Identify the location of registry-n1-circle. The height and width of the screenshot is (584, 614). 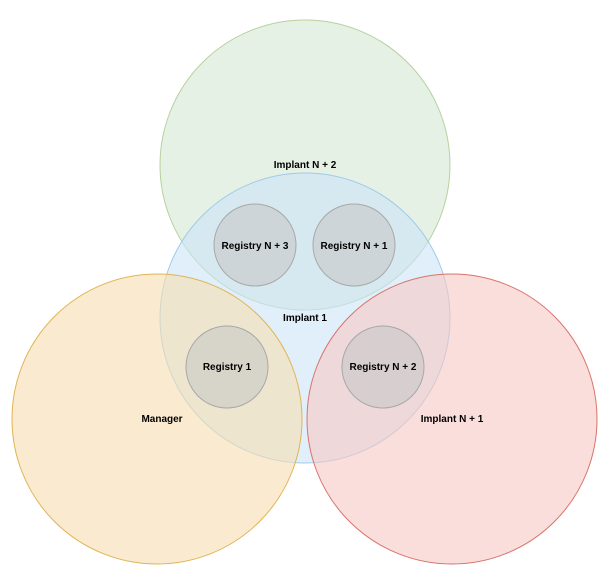
(354, 245).